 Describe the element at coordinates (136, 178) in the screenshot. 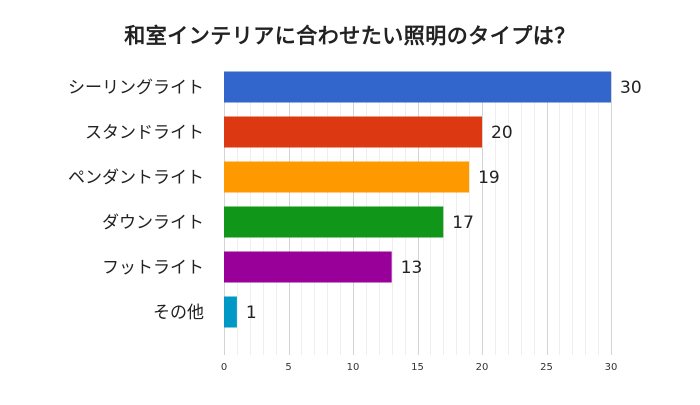

I see `category-label: ペンダントライト` at that location.